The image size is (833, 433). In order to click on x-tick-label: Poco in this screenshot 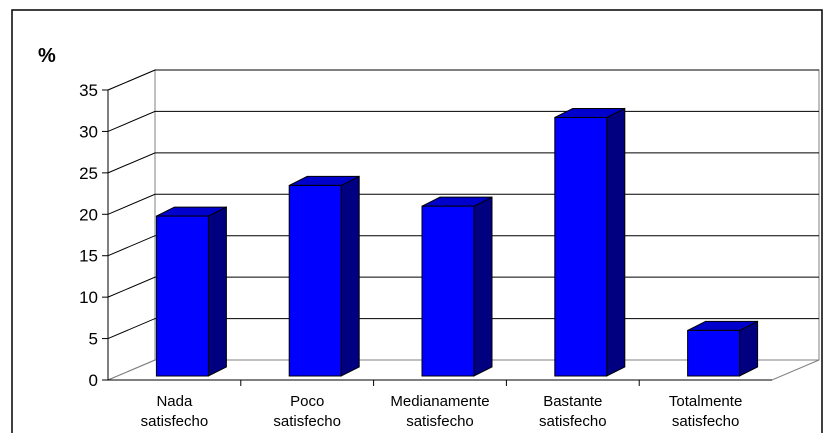, I will do `click(307, 401)`.